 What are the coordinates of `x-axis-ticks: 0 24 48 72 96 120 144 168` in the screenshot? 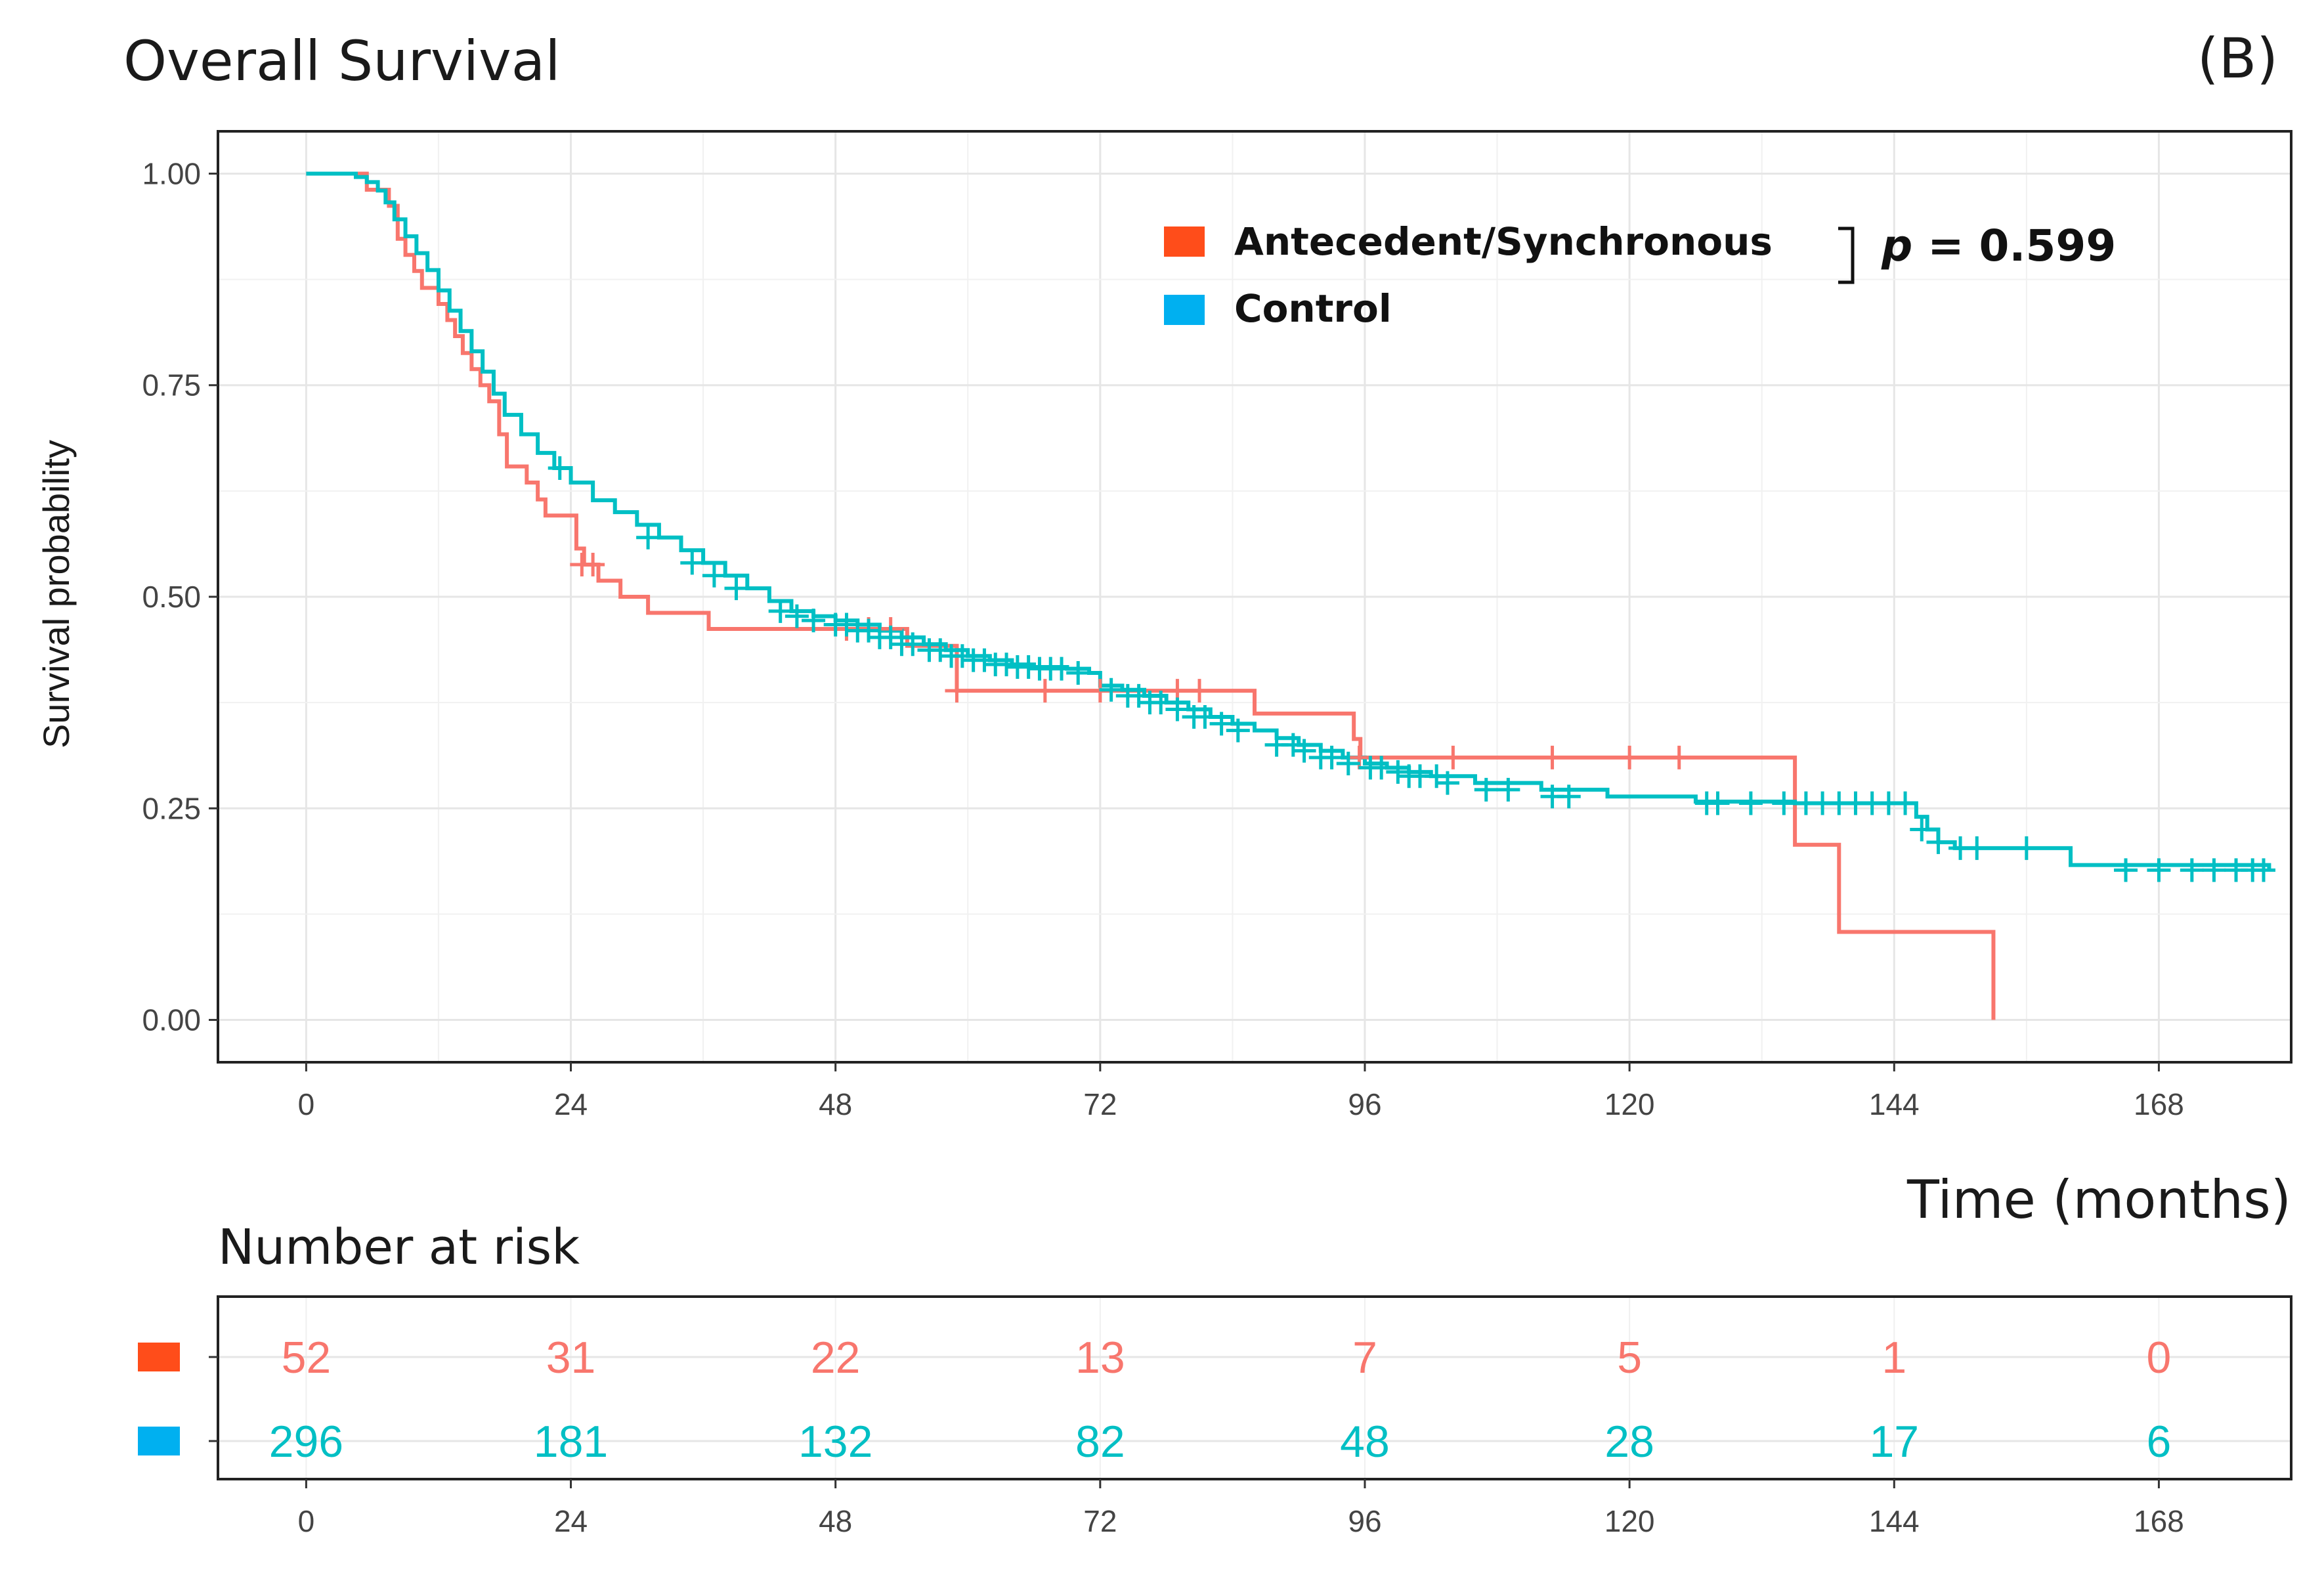 It's located at (1241, 1091).